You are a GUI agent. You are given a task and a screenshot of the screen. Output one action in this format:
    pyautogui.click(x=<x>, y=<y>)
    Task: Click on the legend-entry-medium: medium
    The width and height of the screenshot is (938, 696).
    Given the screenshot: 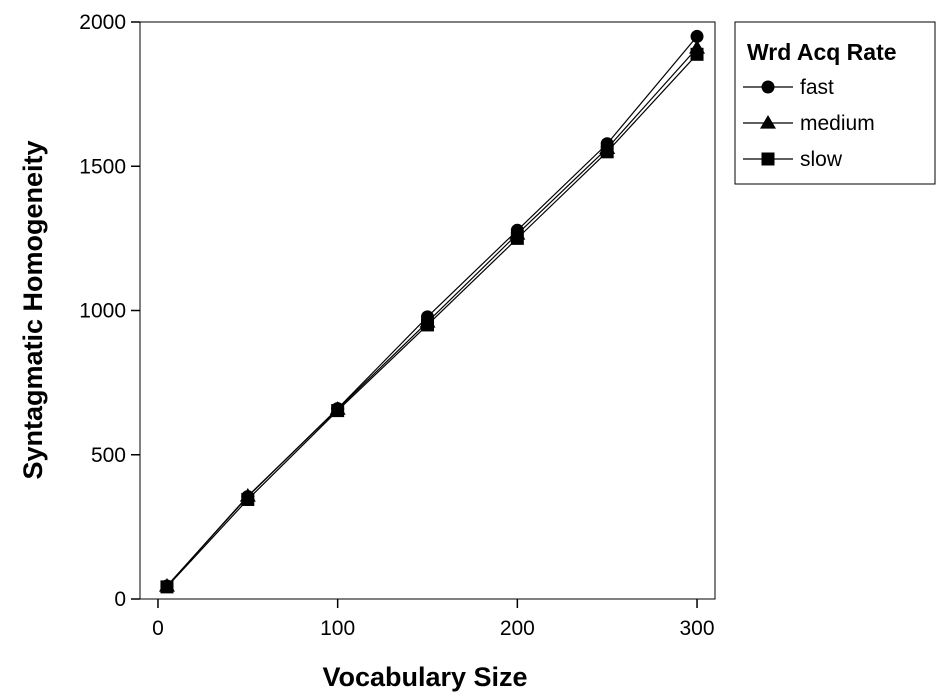 What is the action you would take?
    pyautogui.click(x=809, y=123)
    